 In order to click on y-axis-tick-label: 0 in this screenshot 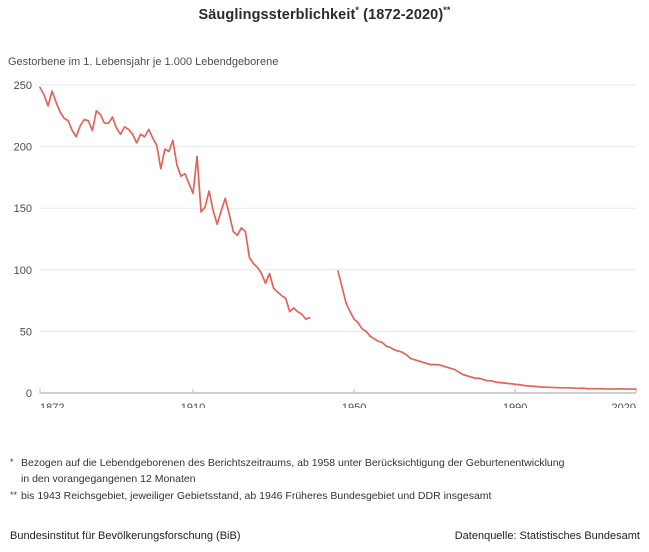, I will do `click(29, 394)`.